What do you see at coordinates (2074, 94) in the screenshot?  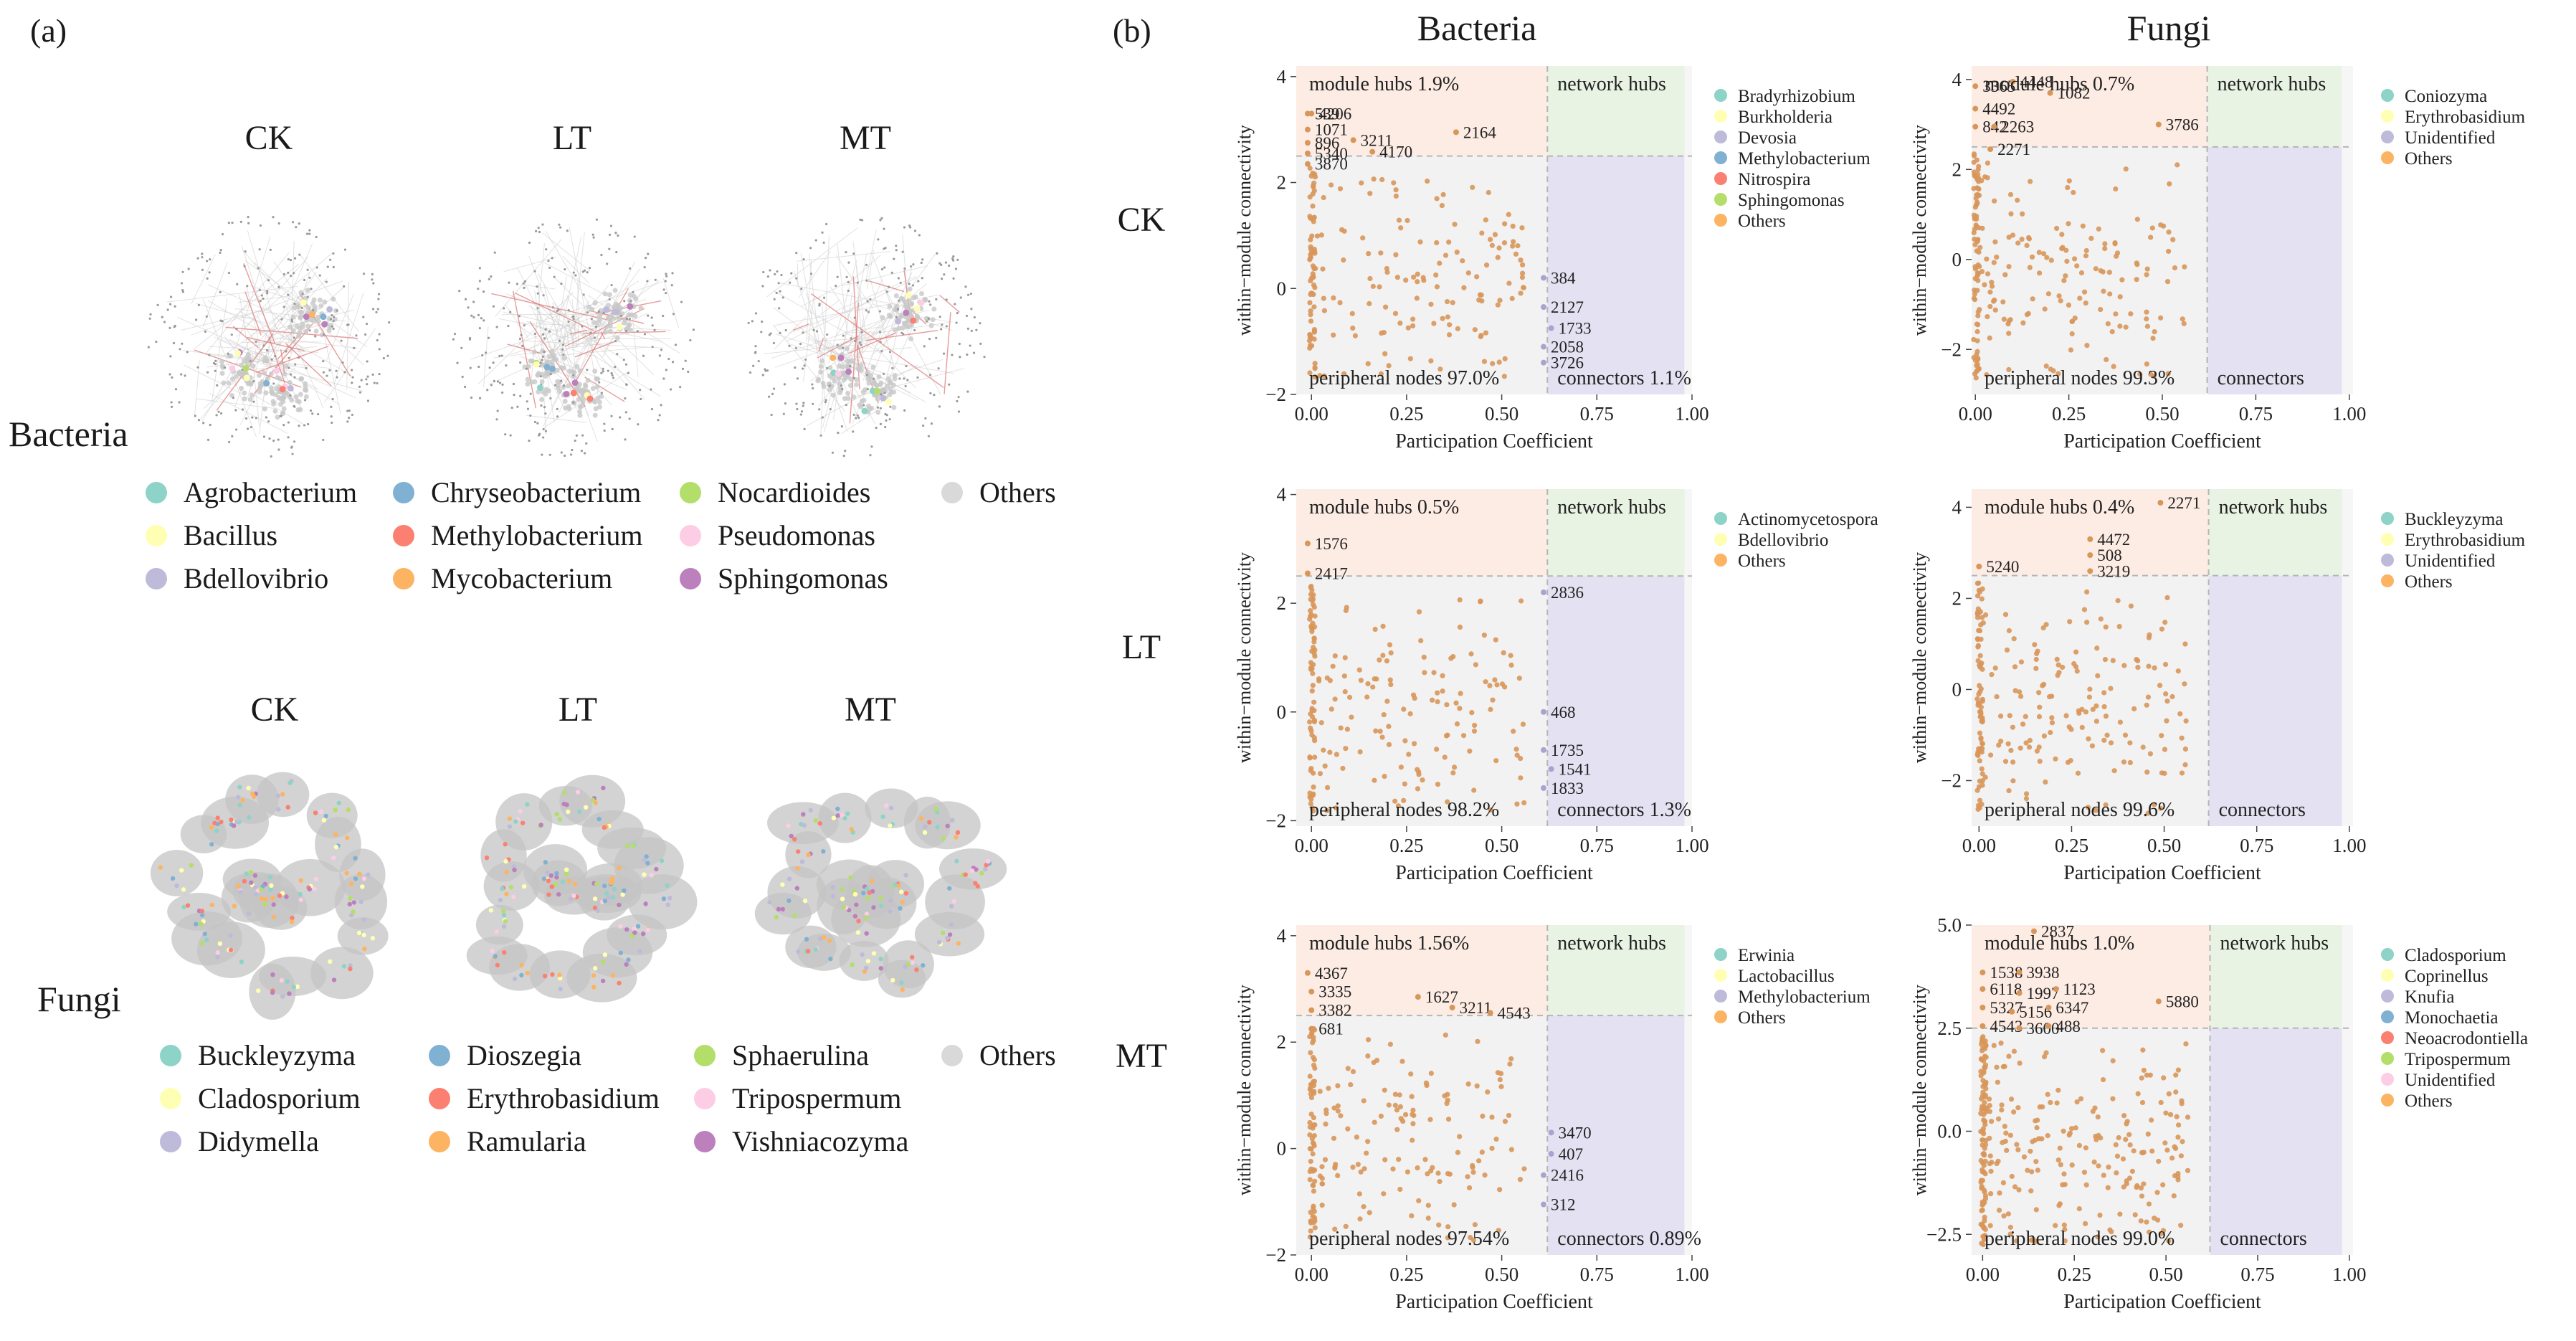 I see `point-label: 1082` at bounding box center [2074, 94].